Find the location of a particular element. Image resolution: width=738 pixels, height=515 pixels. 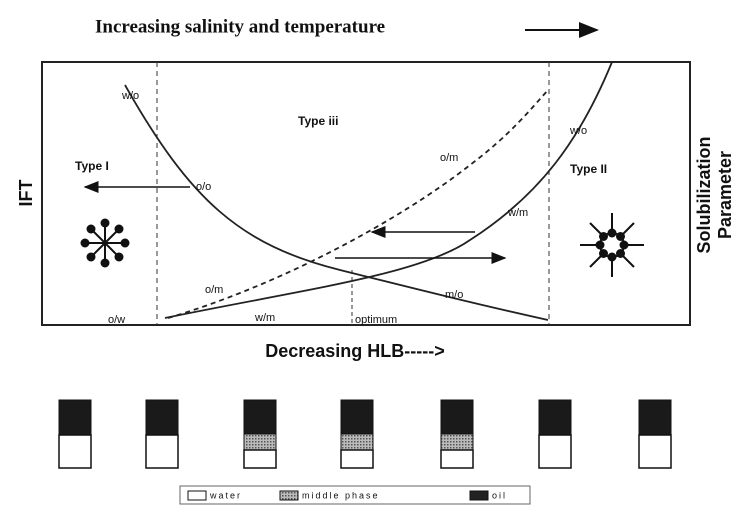

y-axis-label: IFT is located at coordinates (26, 193).